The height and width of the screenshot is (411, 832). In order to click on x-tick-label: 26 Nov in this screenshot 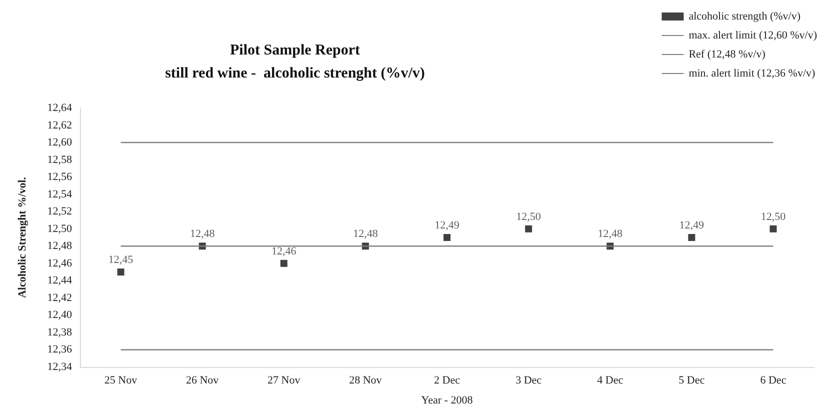, I will do `click(203, 380)`.